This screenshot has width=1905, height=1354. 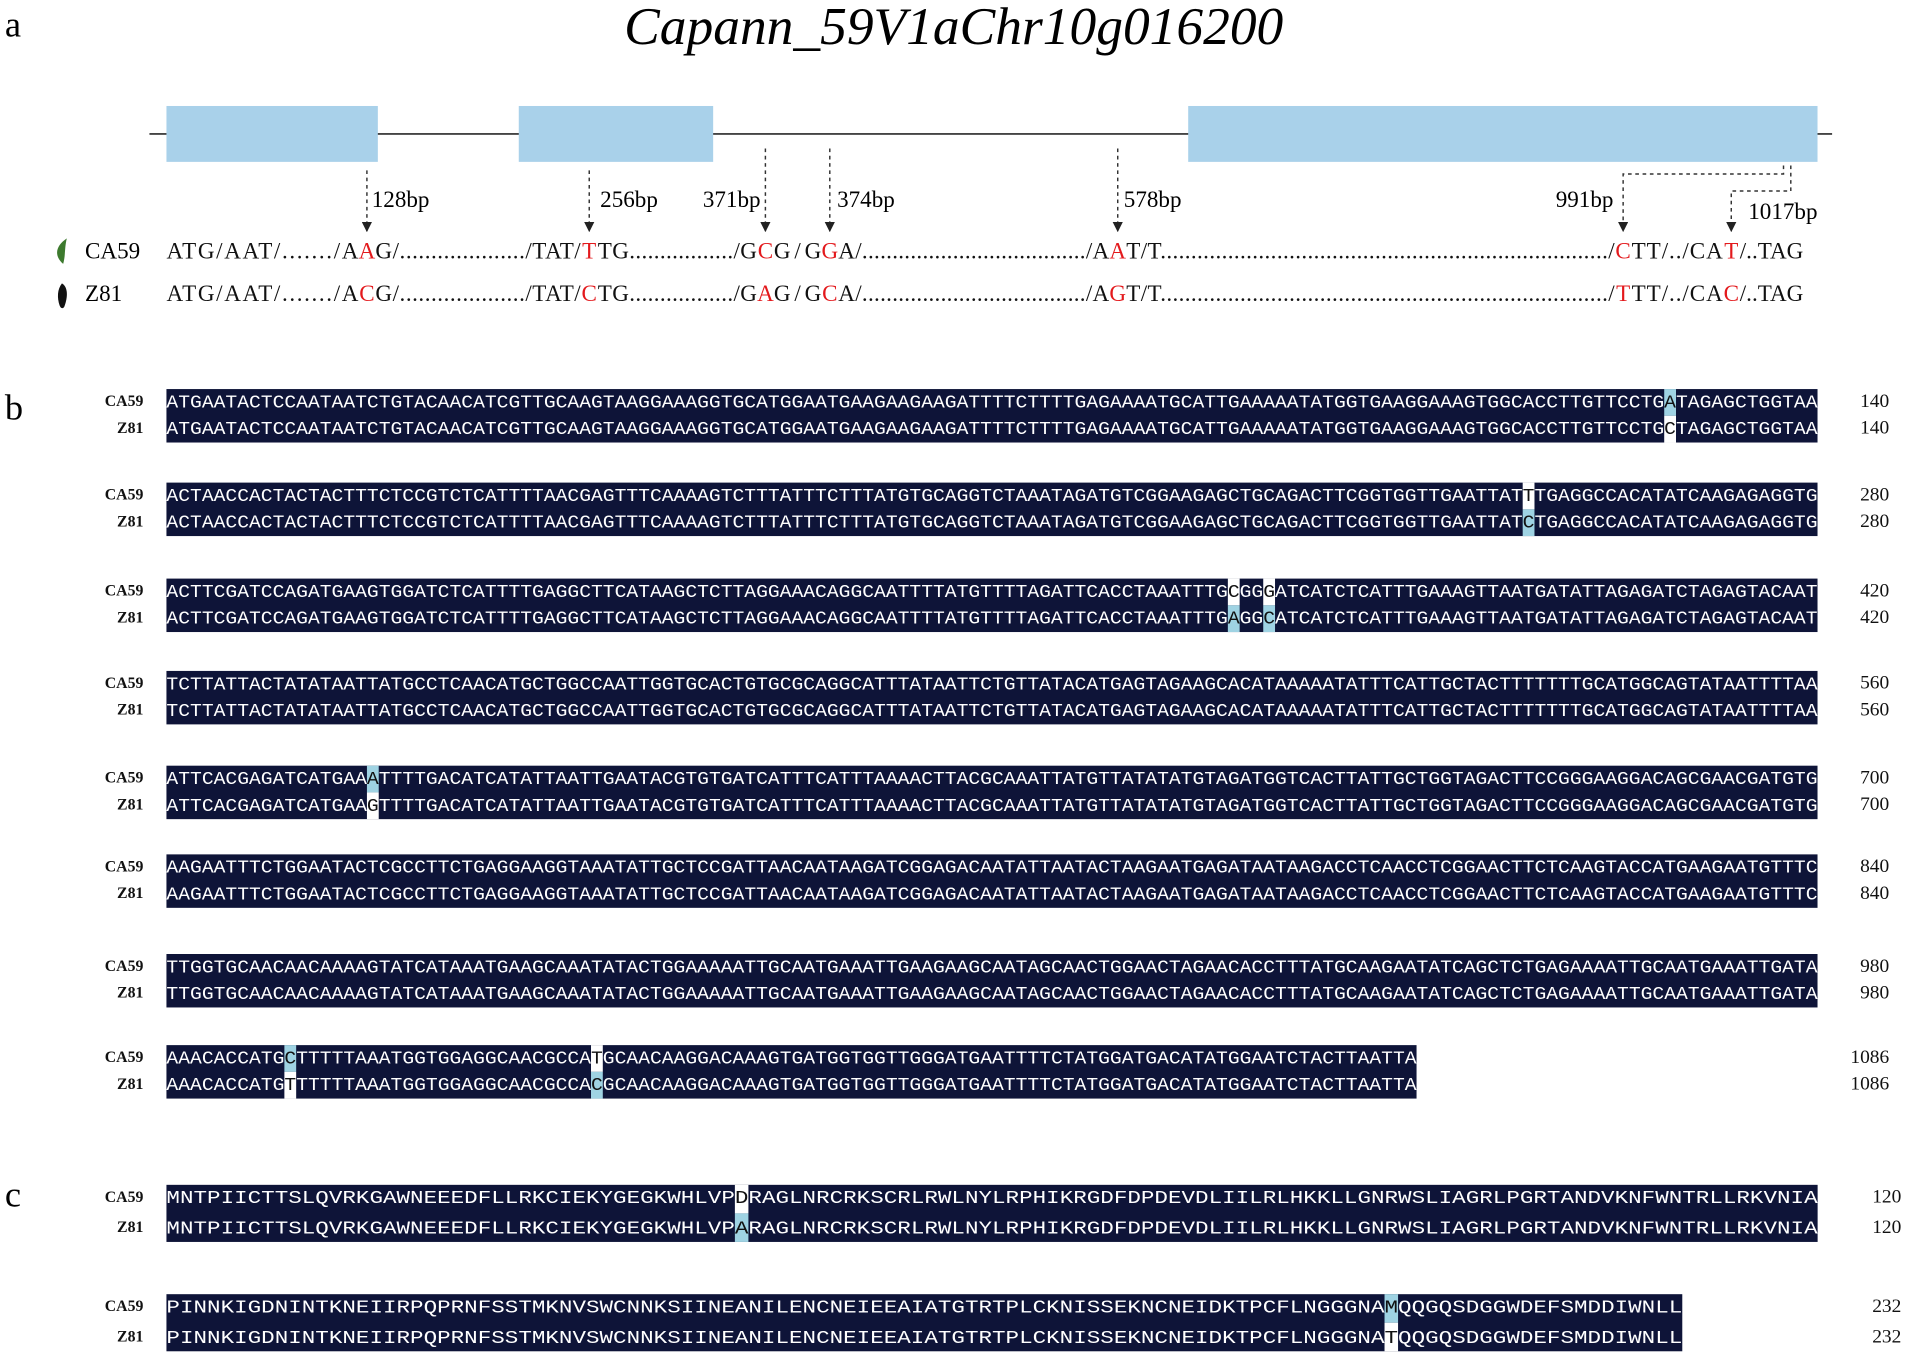 What do you see at coordinates (1874, 494) in the screenshot?
I see `position-number: 280` at bounding box center [1874, 494].